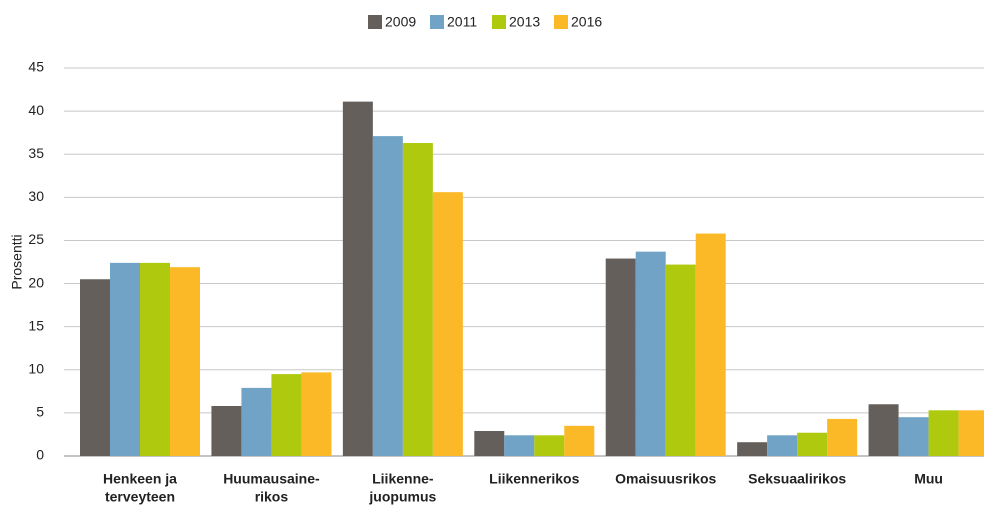  What do you see at coordinates (403, 479) in the screenshot?
I see `x-tick-label: Liikenne-` at bounding box center [403, 479].